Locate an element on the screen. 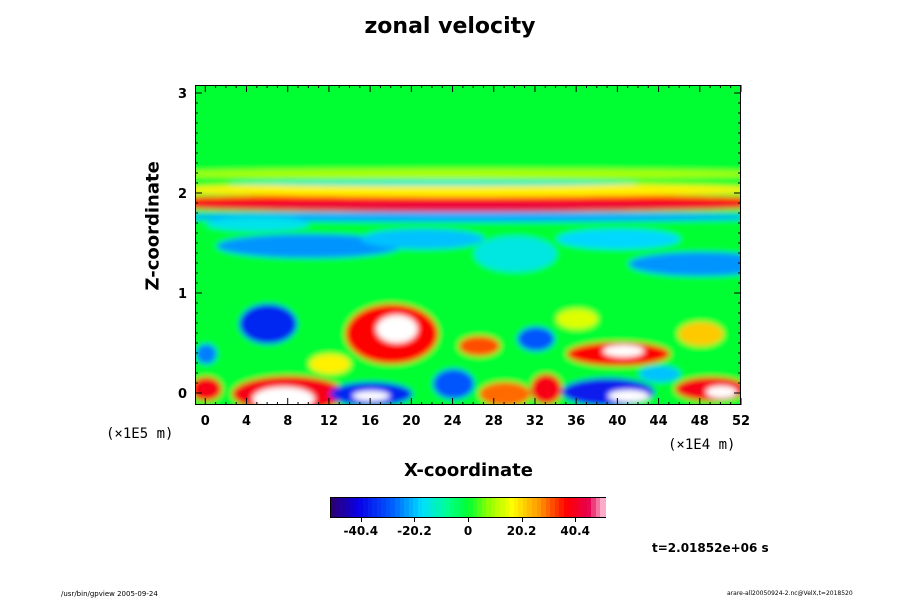 This screenshot has height=600, width=900. x-tick-label: 28 is located at coordinates (494, 421).